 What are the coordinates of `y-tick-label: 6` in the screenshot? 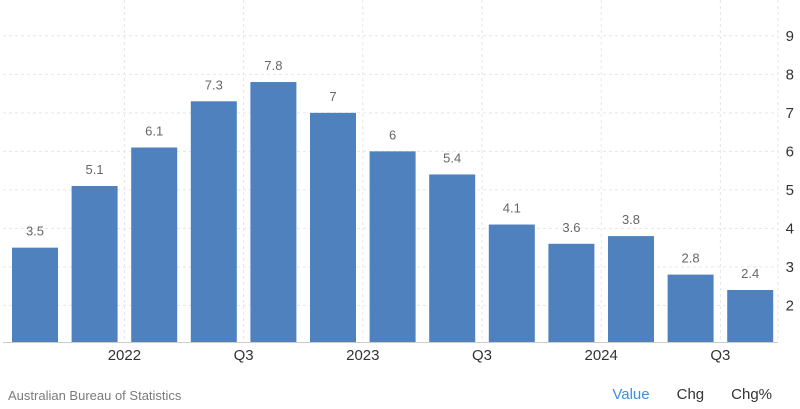 It's located at (790, 151).